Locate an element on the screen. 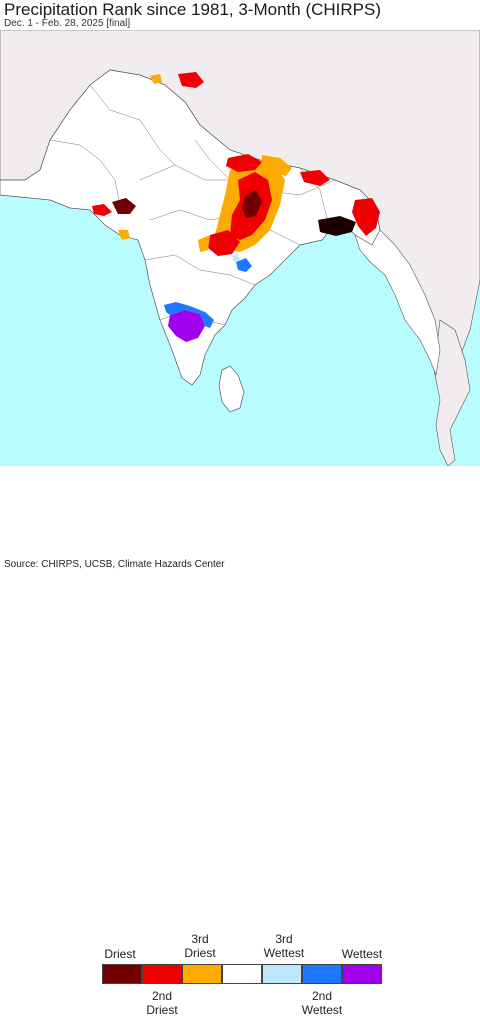  legend-label-3rd-driest: 3rd Driest is located at coordinates (200, 946).